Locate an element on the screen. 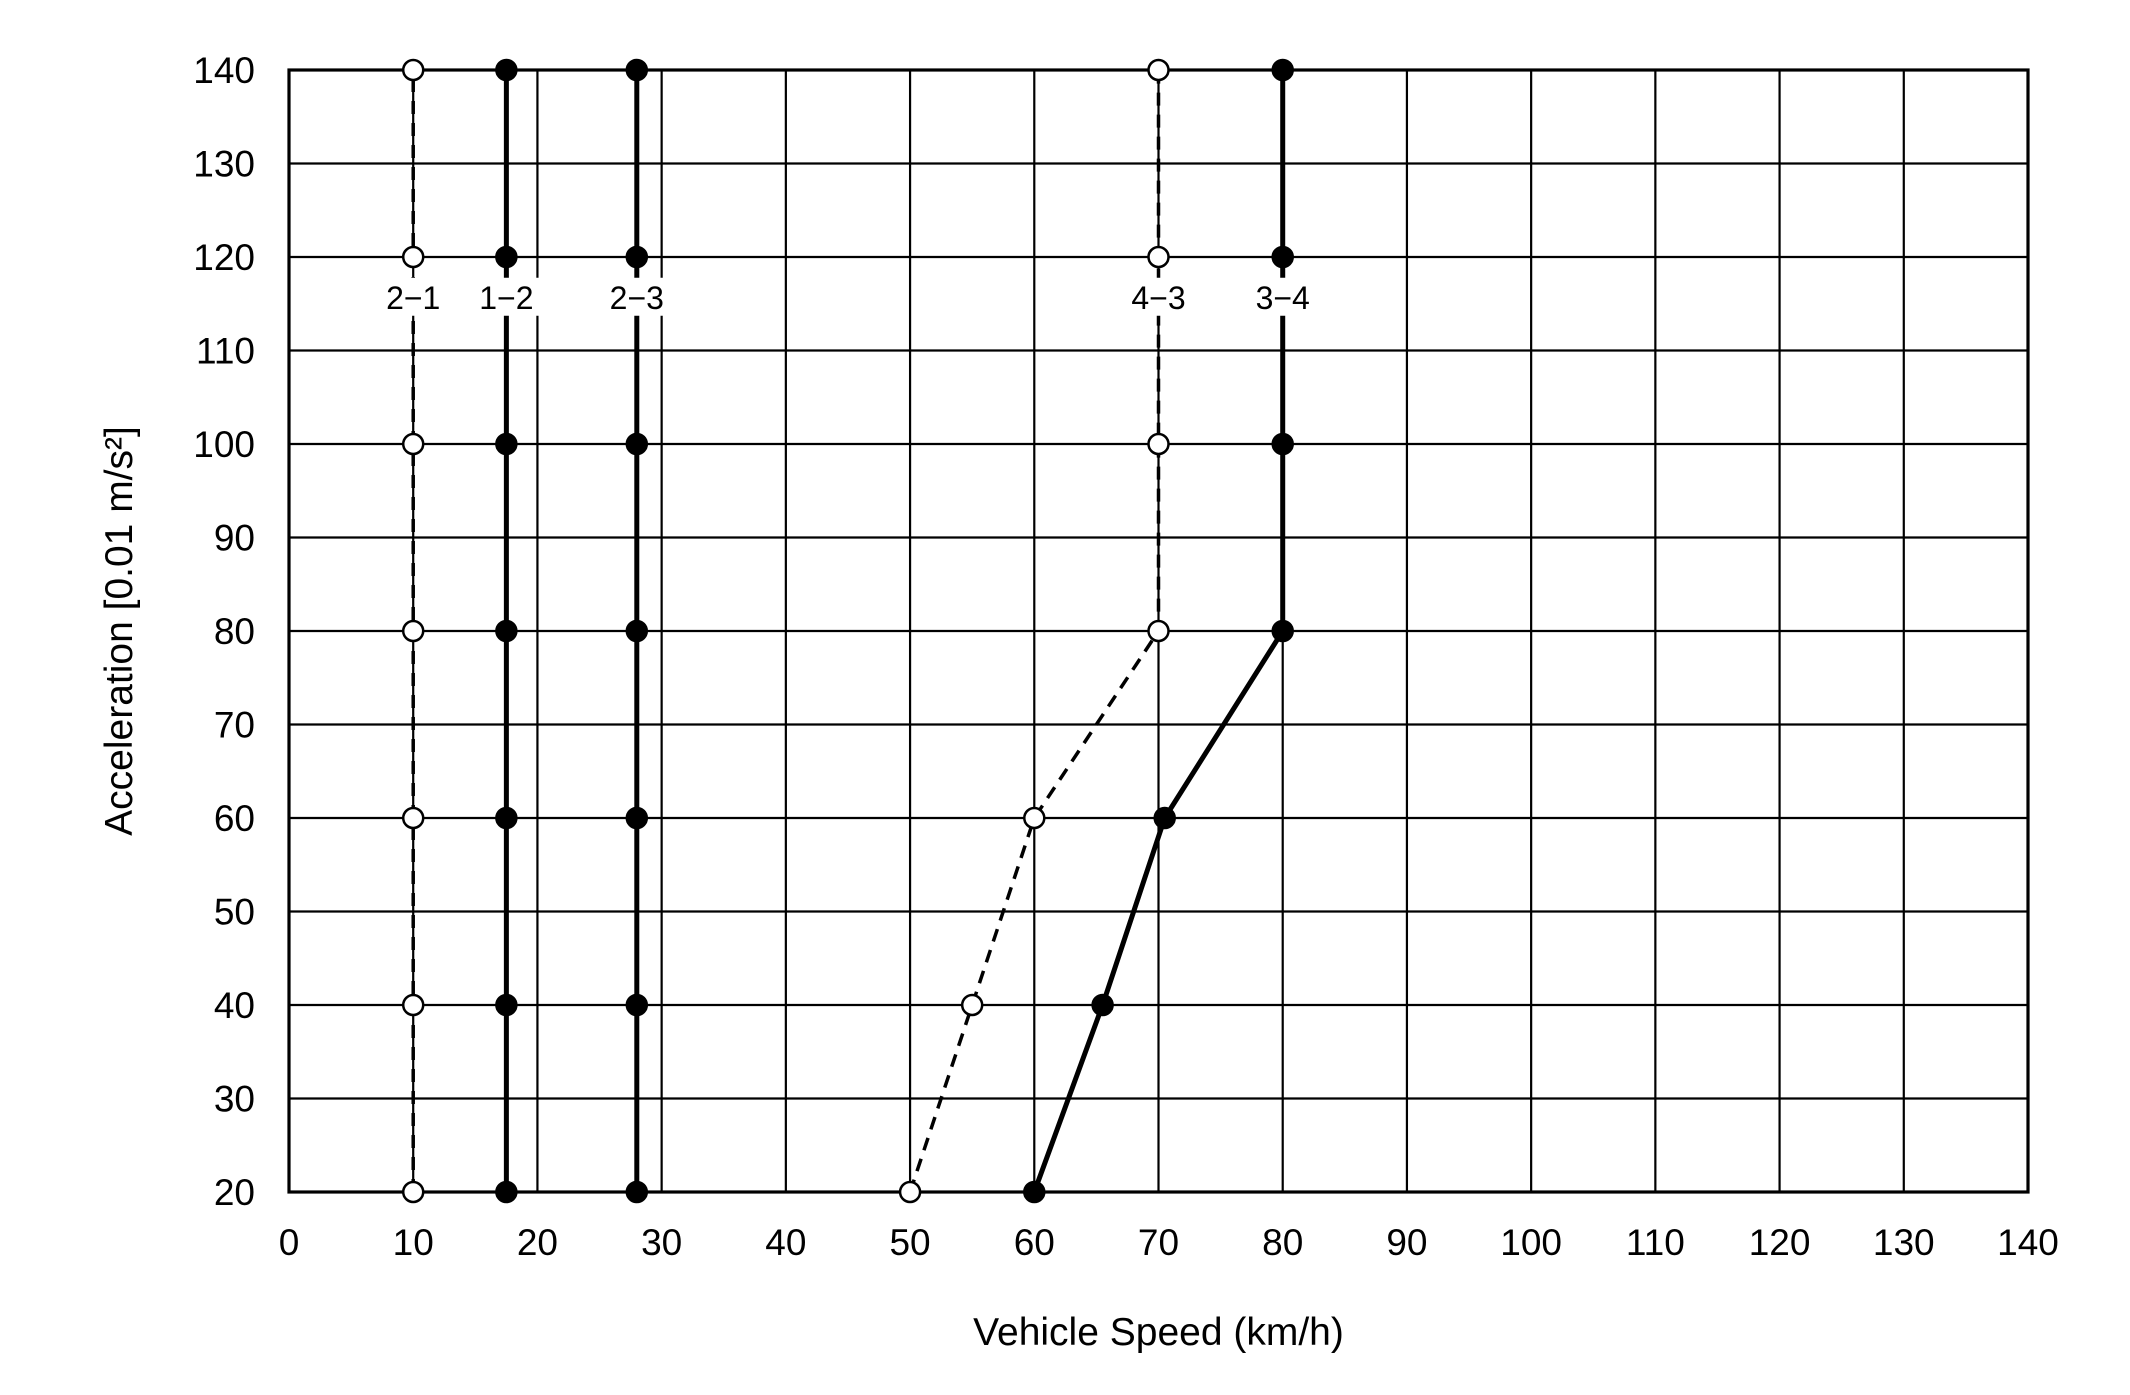  x-tick-label: 130 is located at coordinates (1904, 1242).